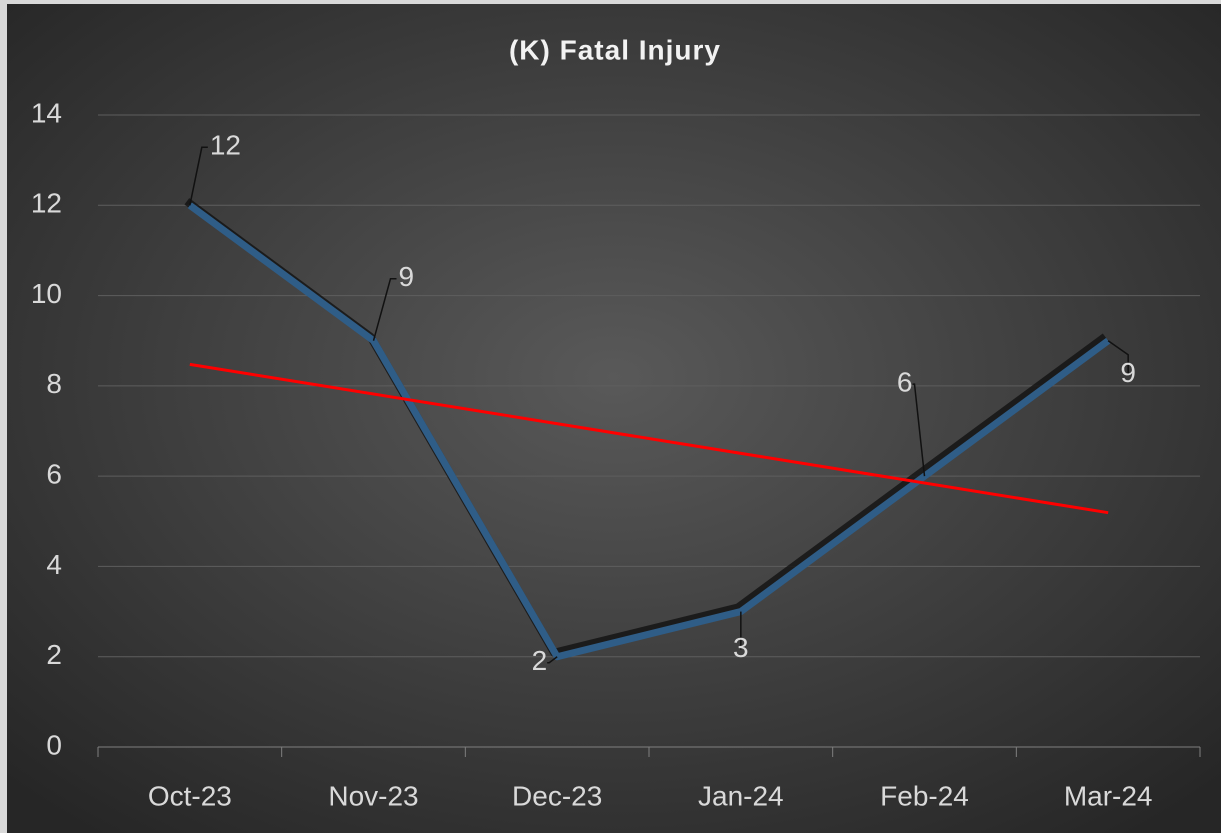 This screenshot has width=1221, height=833. Describe the element at coordinates (54, 383) in the screenshot. I see `y-tick-label: 8` at that location.